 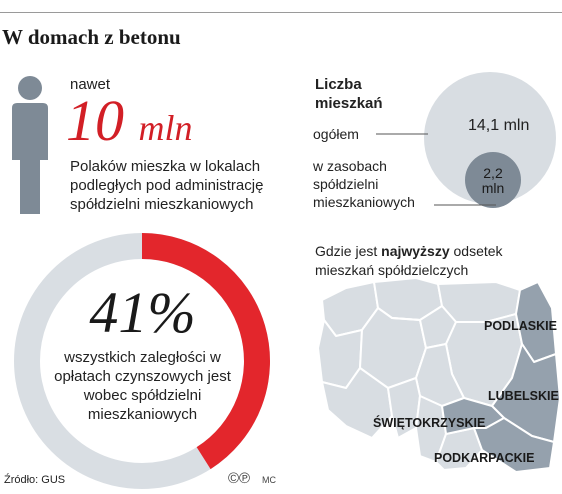 I want to click on map-caption-bold: najwyższy, so click(x=415, y=251).